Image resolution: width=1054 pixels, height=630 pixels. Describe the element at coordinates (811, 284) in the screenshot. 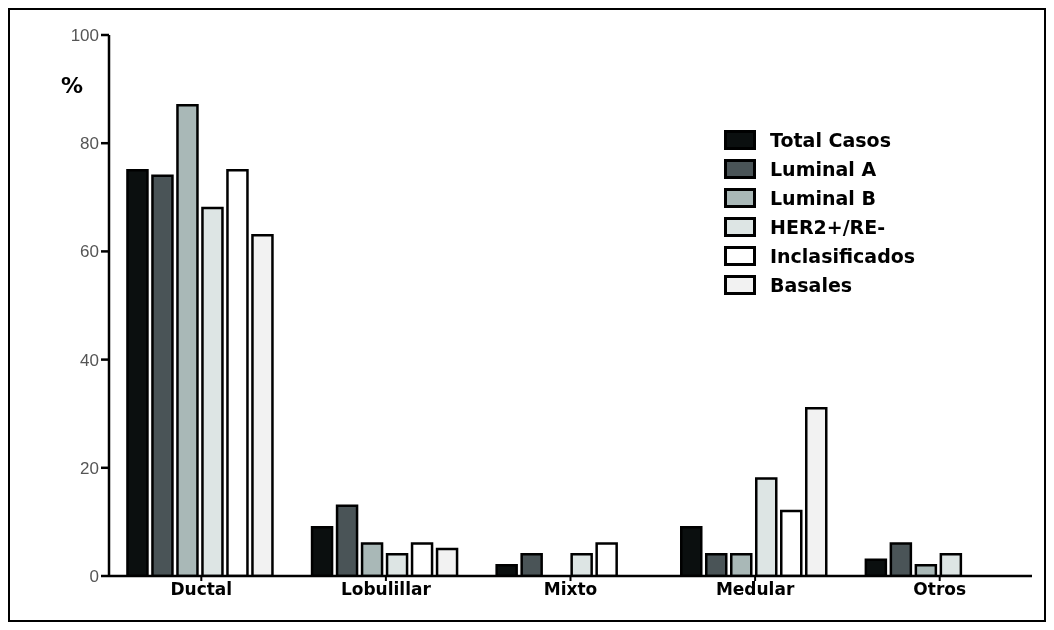

I see `legend-label: Basales` at that location.